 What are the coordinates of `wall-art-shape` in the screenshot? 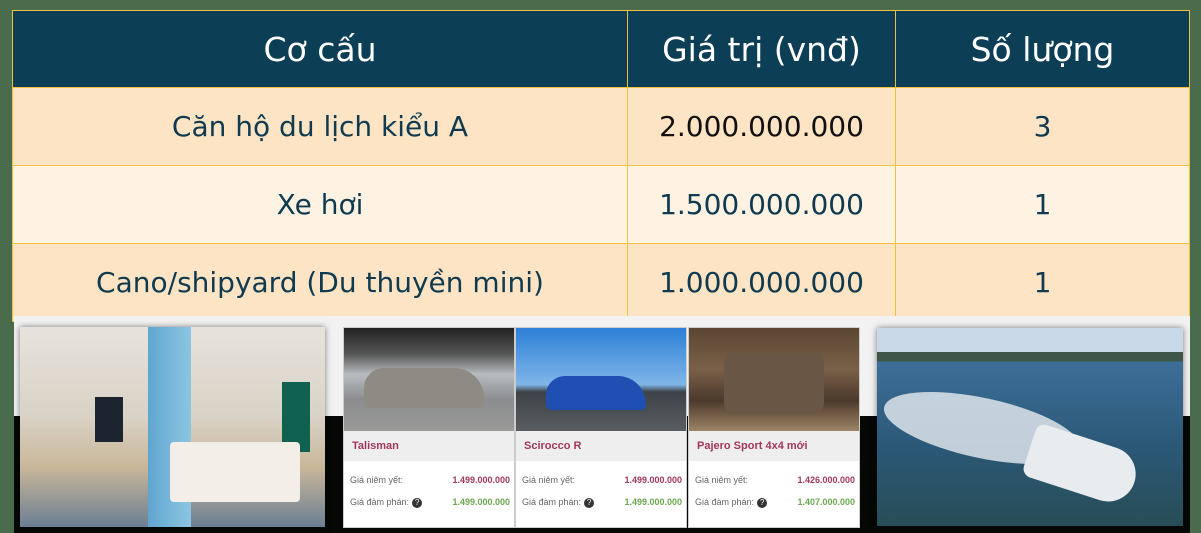 It's located at (296, 417).